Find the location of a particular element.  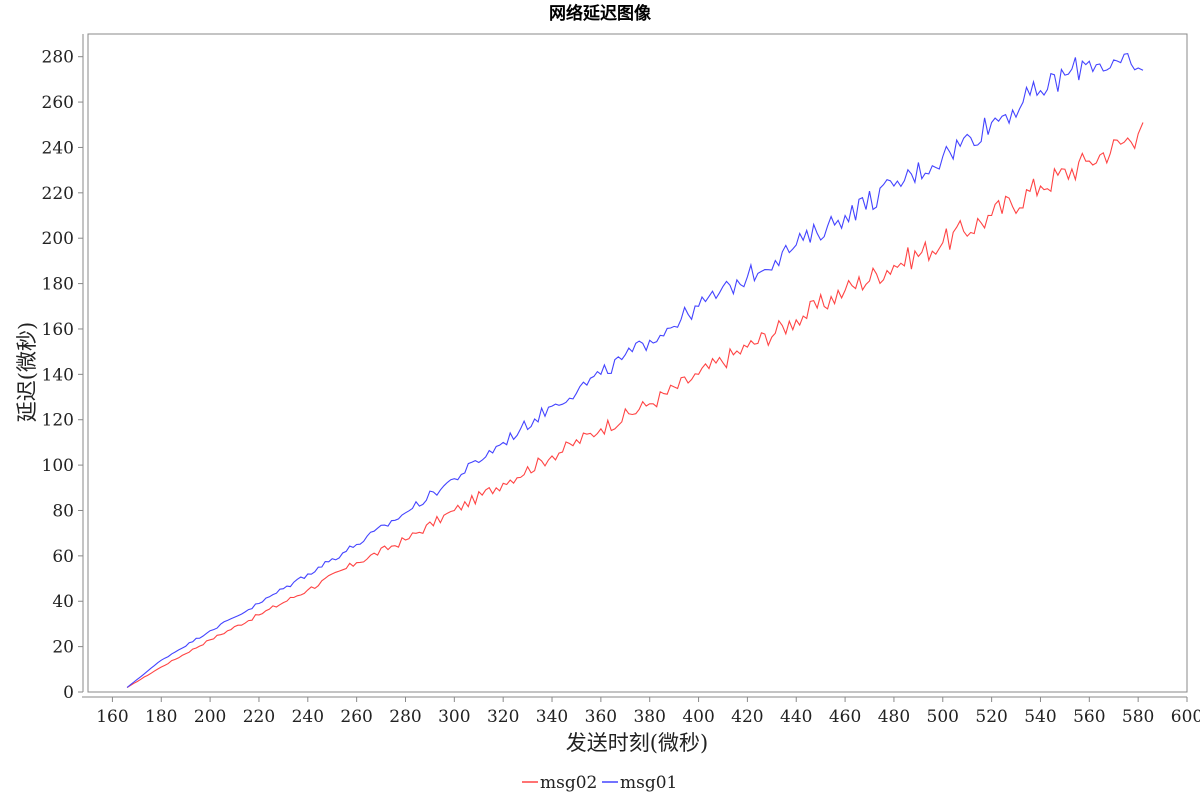

legend-label-msg01: msg01 is located at coordinates (648, 783).